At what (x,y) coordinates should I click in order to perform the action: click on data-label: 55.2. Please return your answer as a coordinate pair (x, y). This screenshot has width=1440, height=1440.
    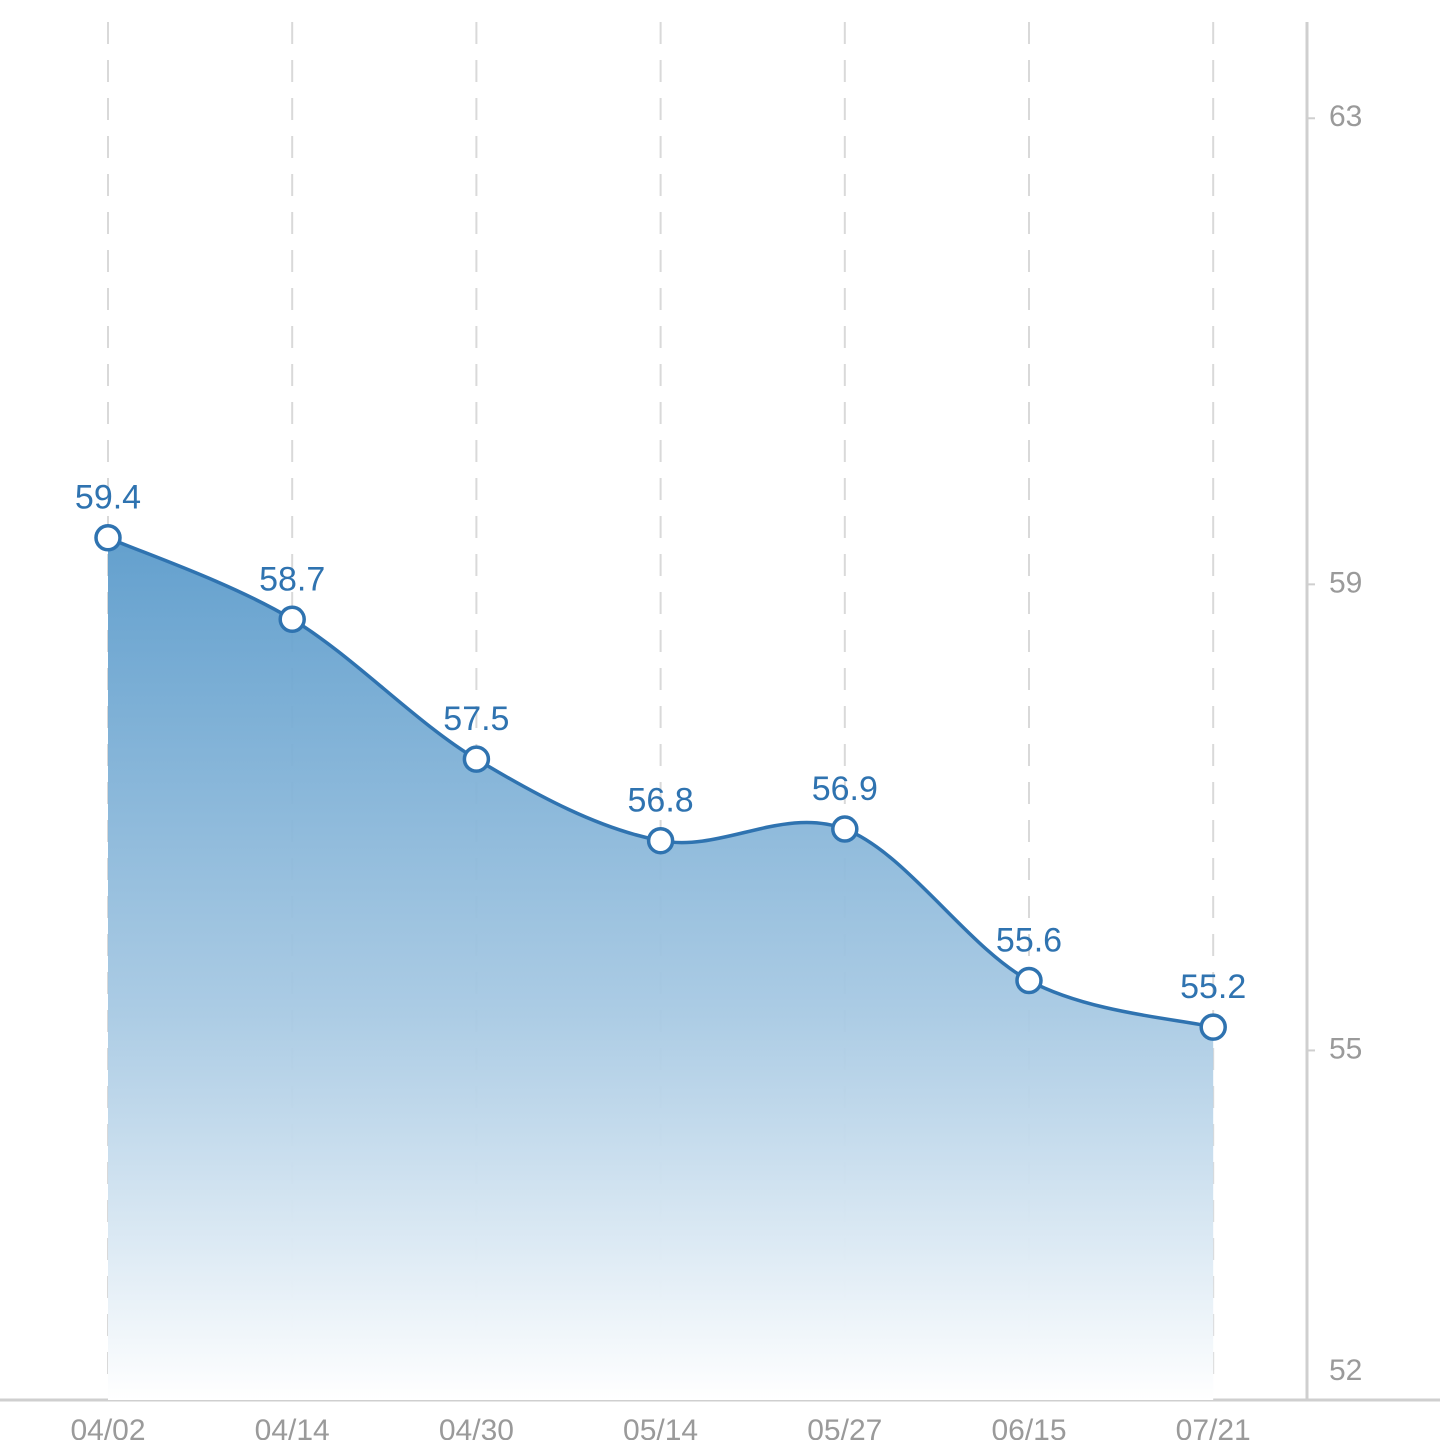
    Looking at the image, I should click on (1213, 987).